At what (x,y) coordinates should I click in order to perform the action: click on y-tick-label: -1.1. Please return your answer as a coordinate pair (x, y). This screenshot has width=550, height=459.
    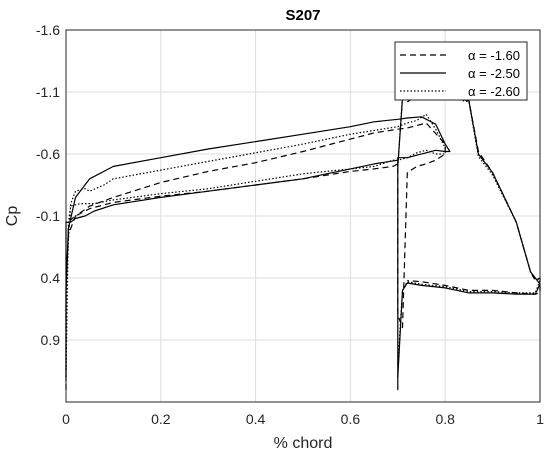
    Looking at the image, I should click on (48, 92).